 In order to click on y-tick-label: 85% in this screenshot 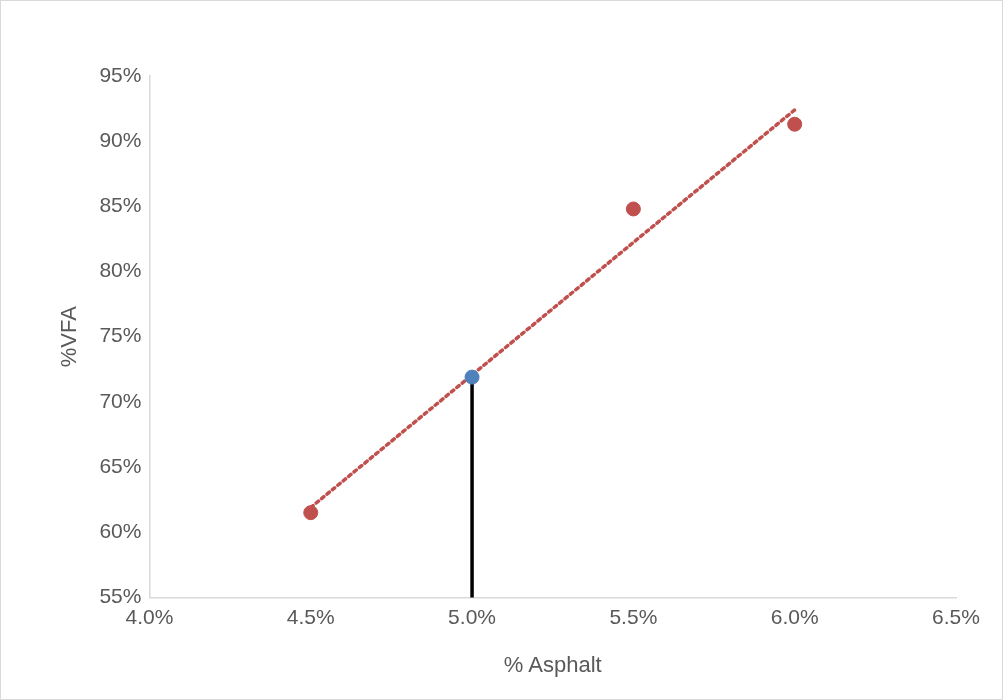, I will do `click(120, 205)`.